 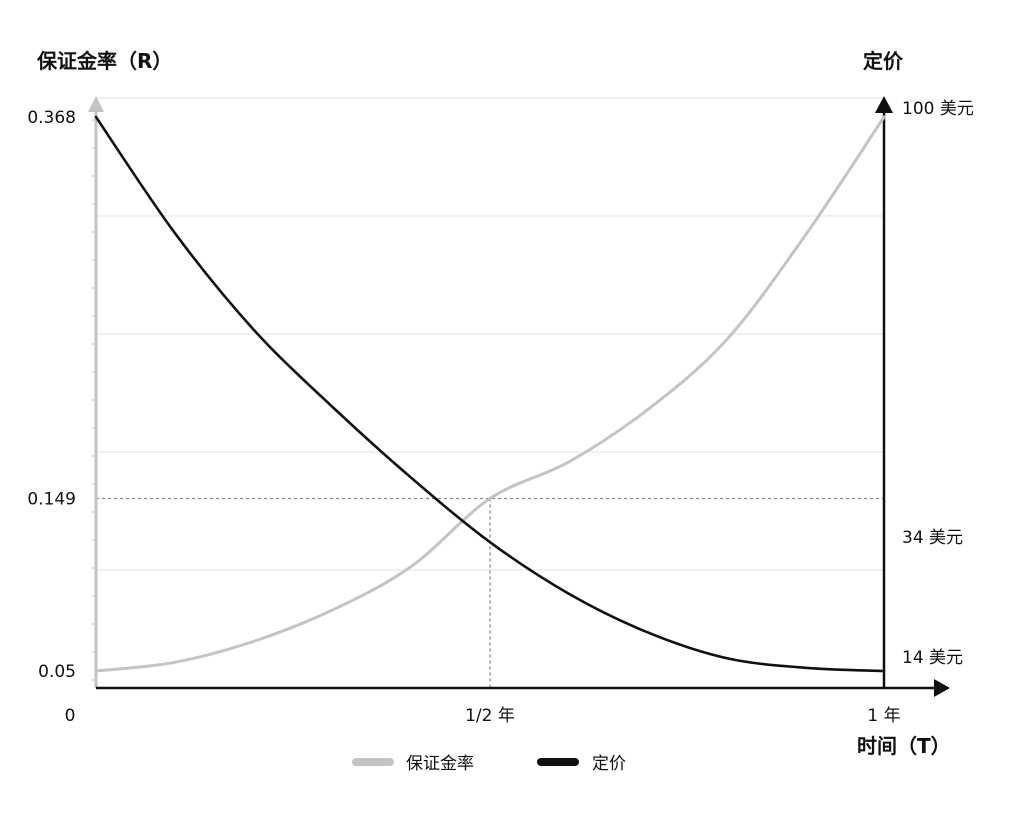 I want to click on legend: 保证金率 定价, so click(x=489, y=764).